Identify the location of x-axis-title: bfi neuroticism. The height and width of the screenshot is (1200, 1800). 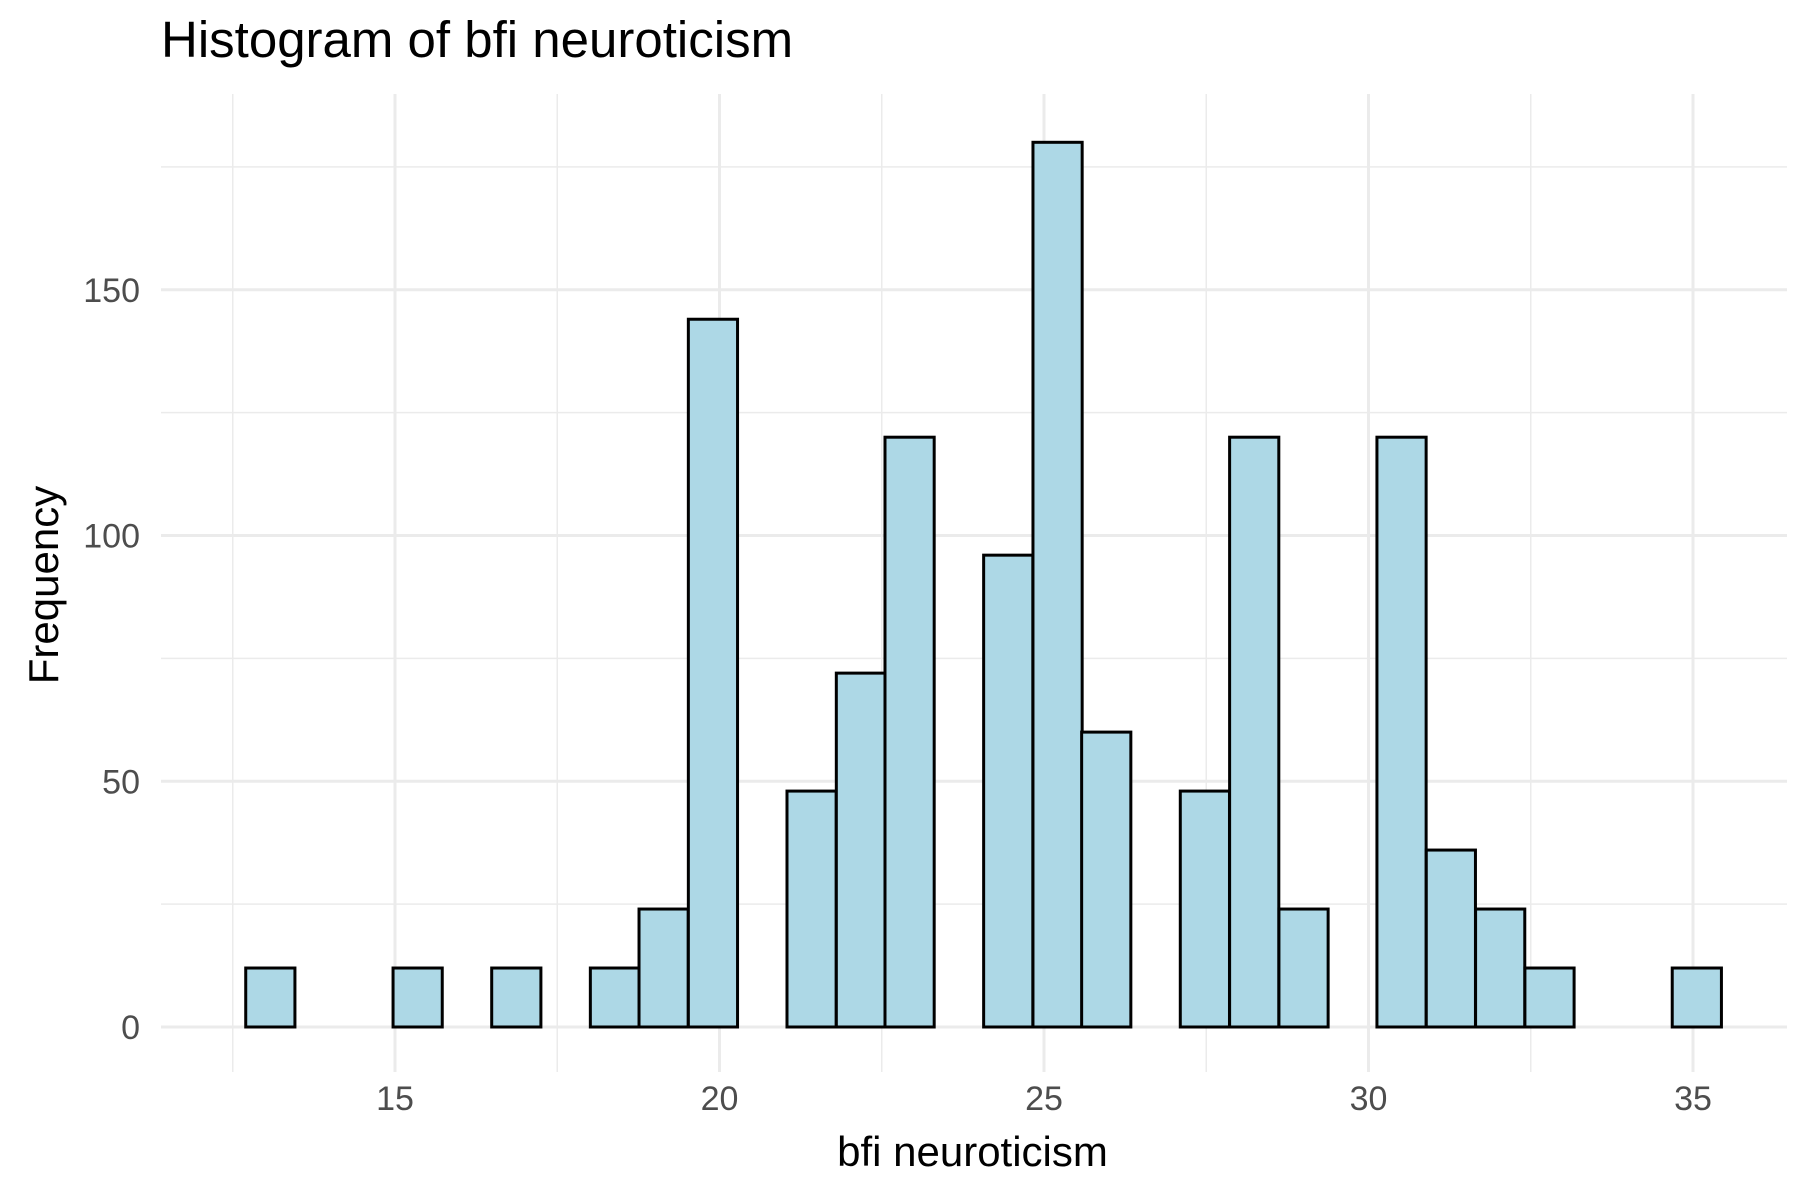
(972, 1151).